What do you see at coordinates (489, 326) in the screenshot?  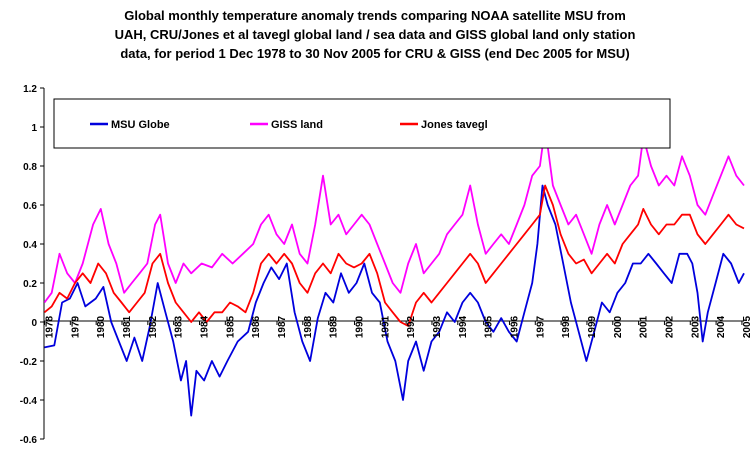 I see `x-tick-label: 1995` at bounding box center [489, 326].